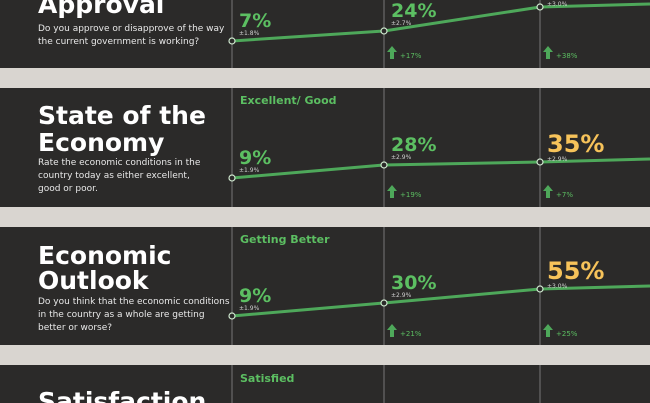 This screenshot has height=403, width=650. Describe the element at coordinates (413, 11) in the screenshot. I see `value: 24%` at that location.